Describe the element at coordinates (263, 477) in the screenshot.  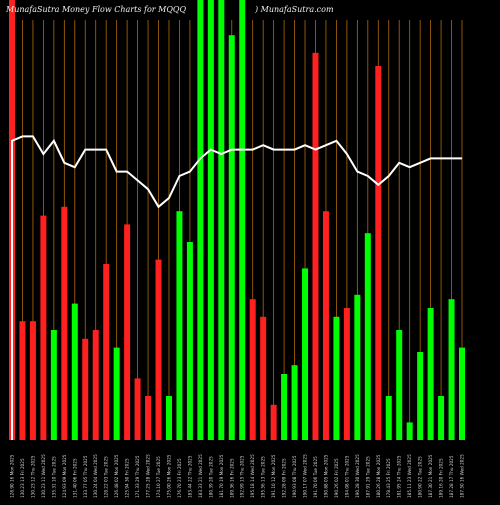
I see `x-tick-label: 195.56 13 Tue 2025` at that location.